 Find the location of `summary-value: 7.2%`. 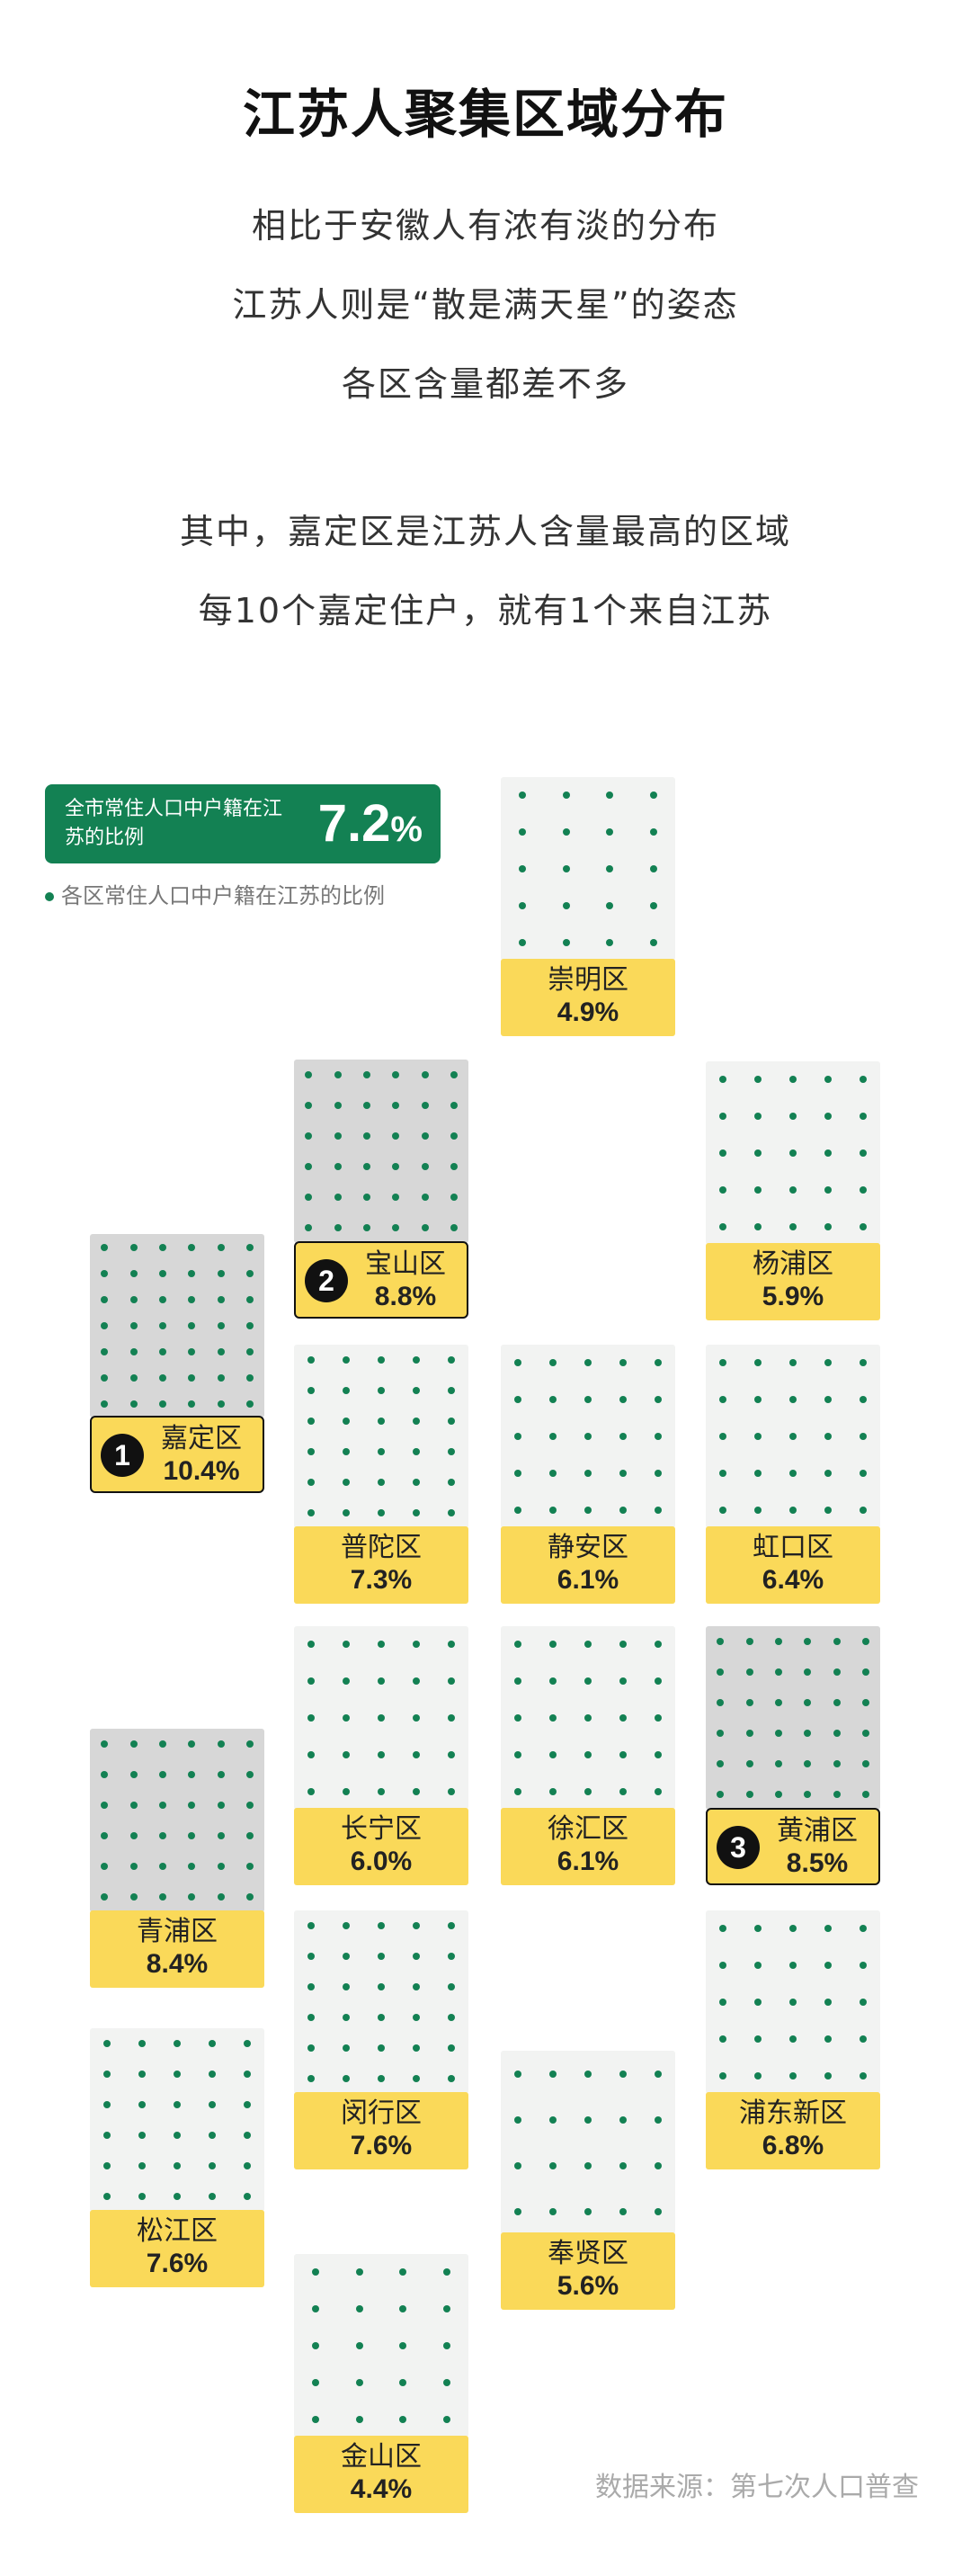

summary-value: 7.2% is located at coordinates (370, 826).